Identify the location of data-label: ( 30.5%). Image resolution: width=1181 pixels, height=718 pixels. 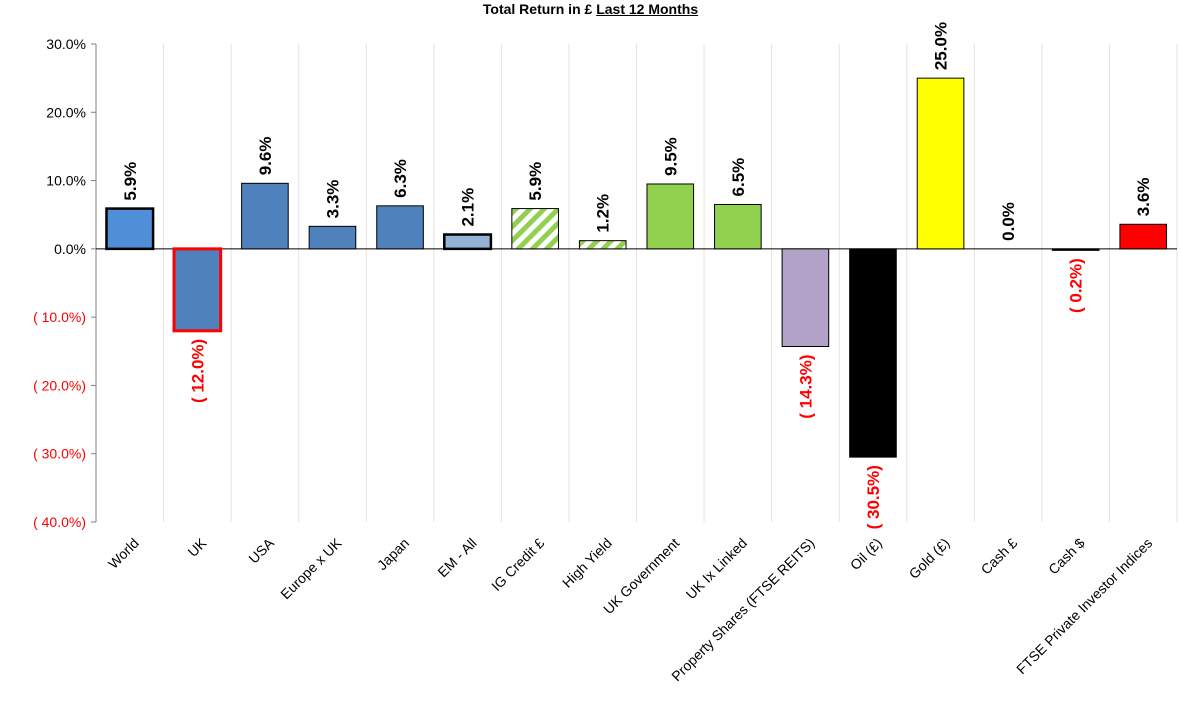
(873, 497).